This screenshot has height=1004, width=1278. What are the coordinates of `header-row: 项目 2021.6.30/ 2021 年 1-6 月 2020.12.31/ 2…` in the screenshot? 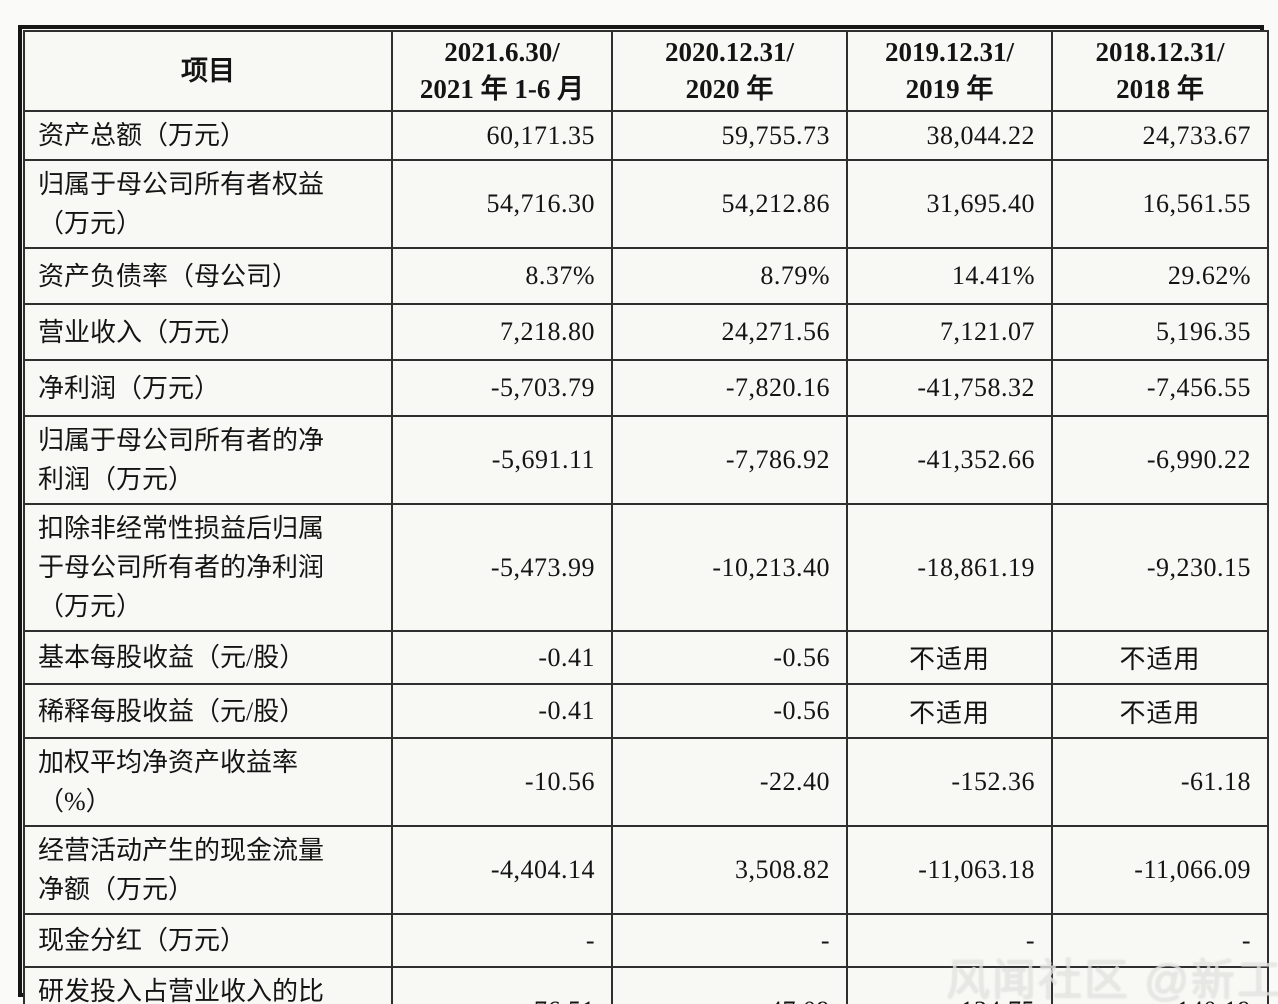 It's located at (646, 71).